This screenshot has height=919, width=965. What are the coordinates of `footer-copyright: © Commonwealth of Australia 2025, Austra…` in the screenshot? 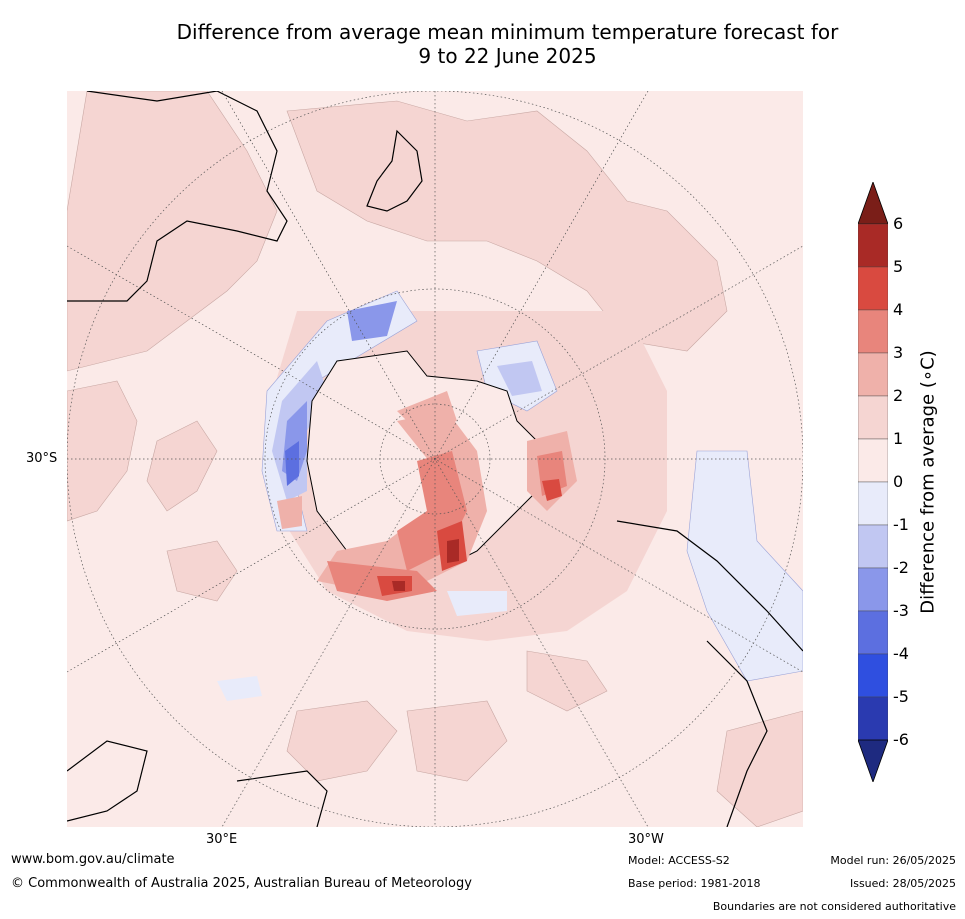 It's located at (241, 883).